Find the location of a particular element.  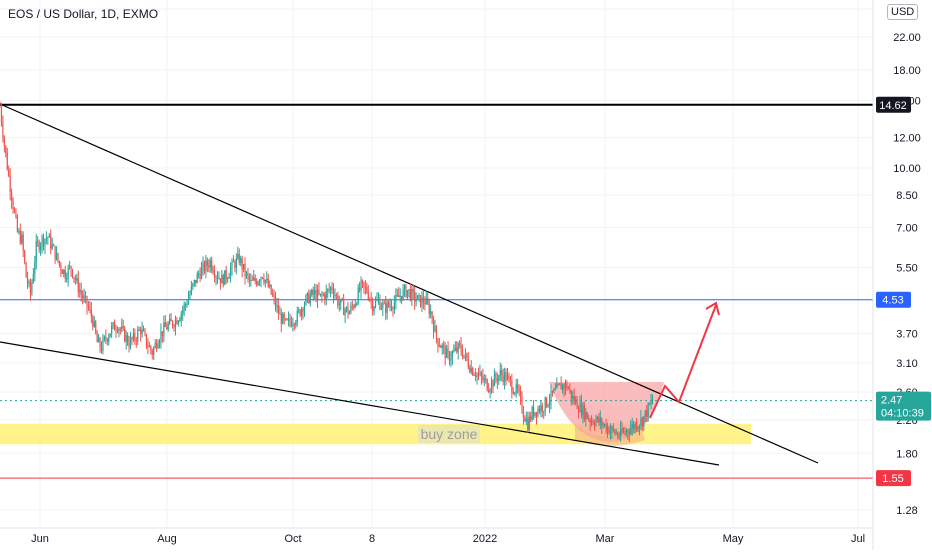

time-tick-label: 8 is located at coordinates (372, 539).